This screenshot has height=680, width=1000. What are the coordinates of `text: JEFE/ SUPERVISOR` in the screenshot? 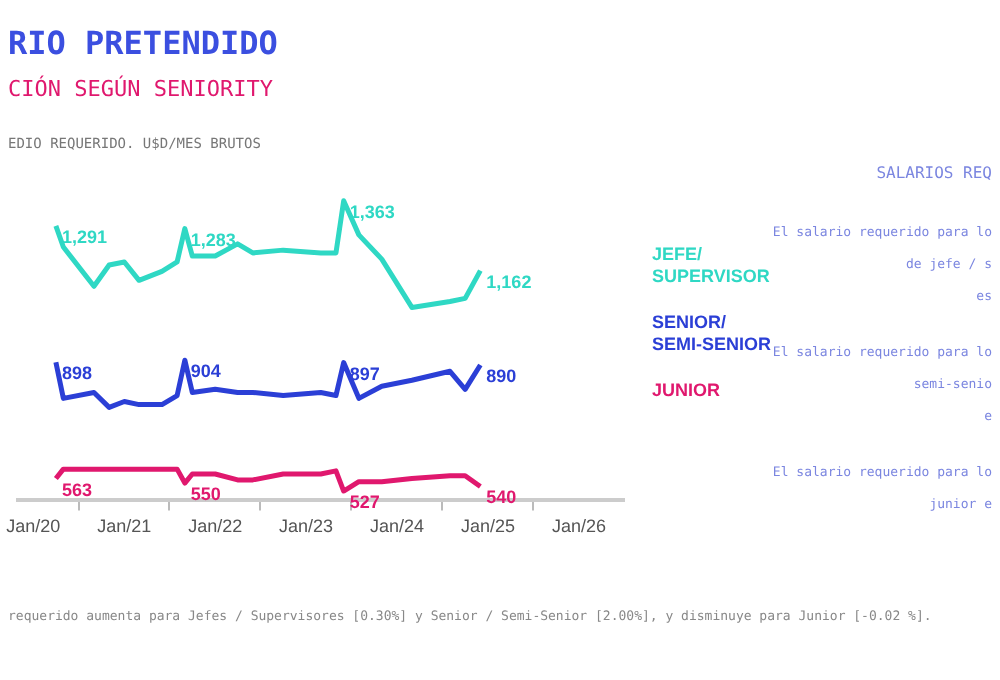 It's located at (712, 266).